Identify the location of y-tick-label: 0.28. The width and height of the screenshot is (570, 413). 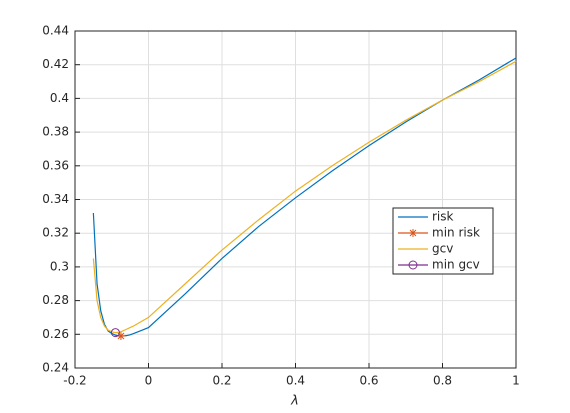
(55, 300).